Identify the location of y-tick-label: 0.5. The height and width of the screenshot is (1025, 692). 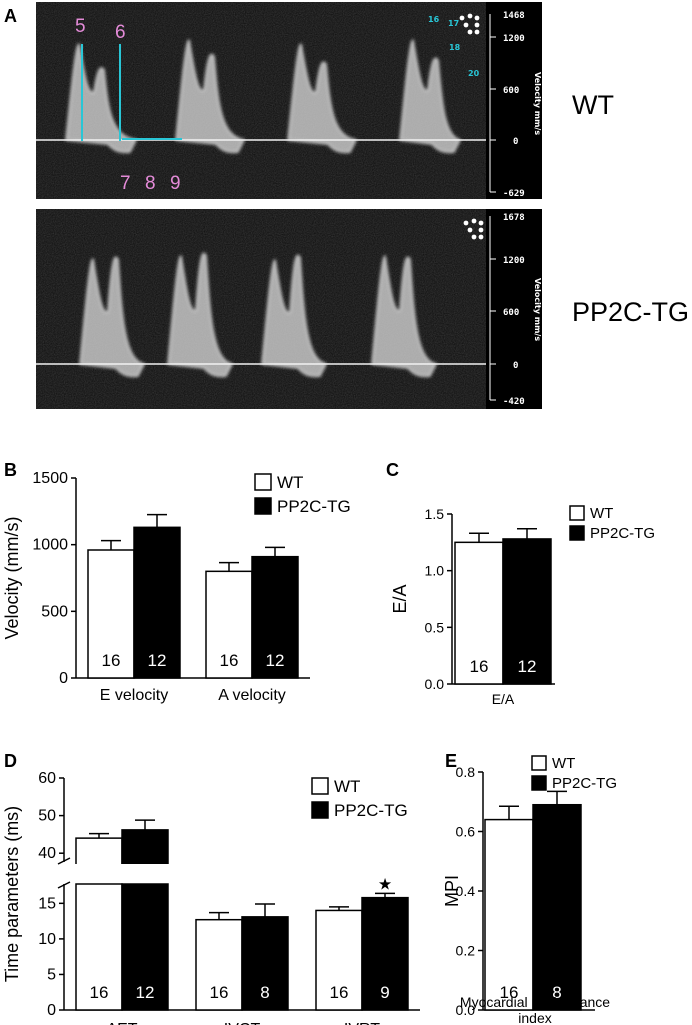
(435, 627).